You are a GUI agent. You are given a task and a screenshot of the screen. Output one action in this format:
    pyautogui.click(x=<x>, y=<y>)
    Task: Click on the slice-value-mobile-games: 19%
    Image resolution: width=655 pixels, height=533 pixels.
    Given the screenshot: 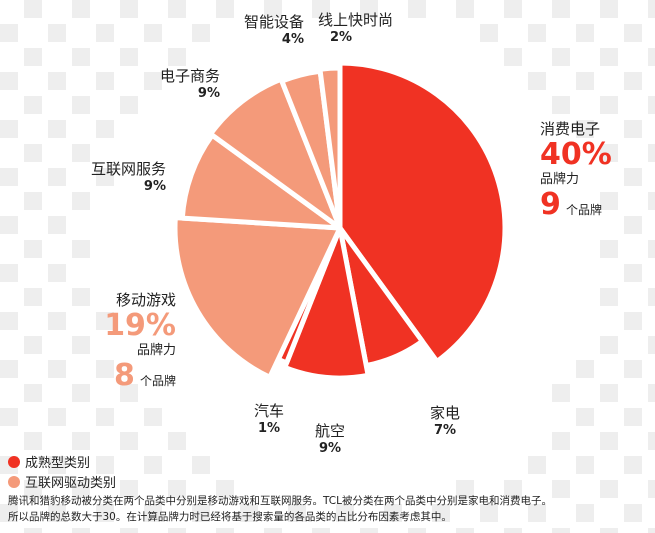 What is the action you would take?
    pyautogui.click(x=140, y=325)
    